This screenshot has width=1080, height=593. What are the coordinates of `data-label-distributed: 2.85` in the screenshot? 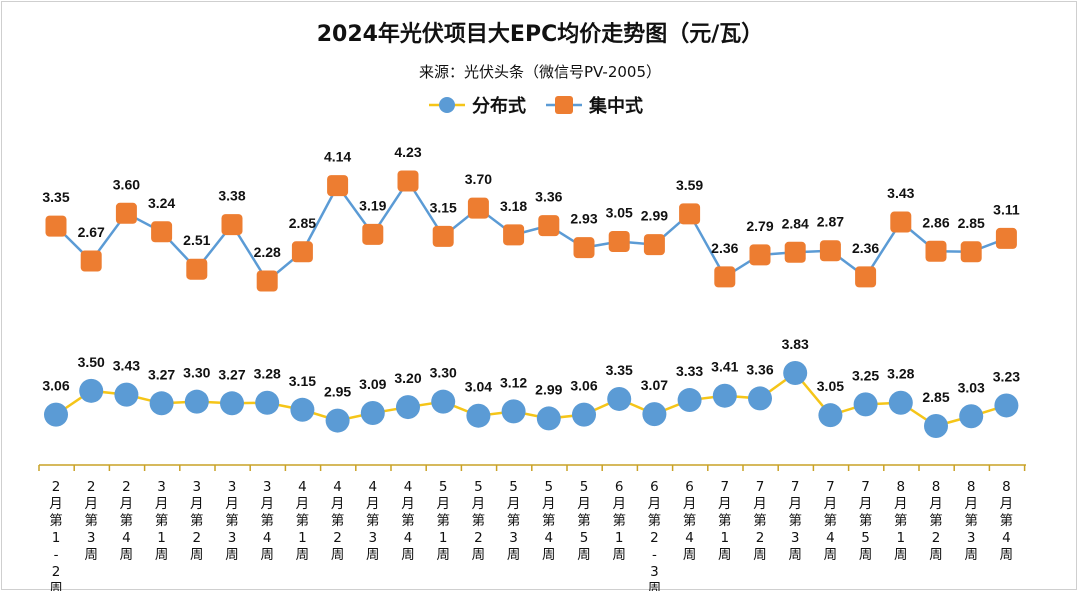 It's located at (935, 397).